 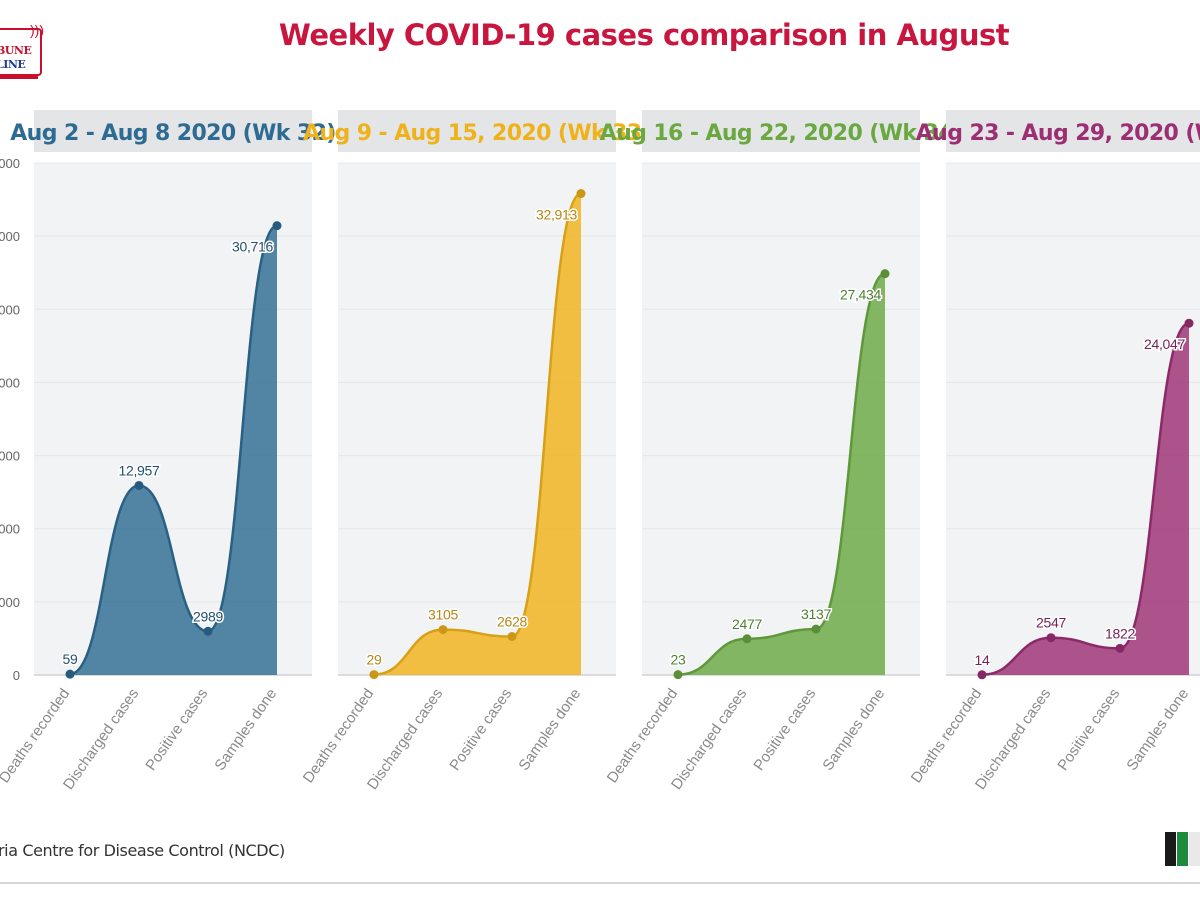 What do you see at coordinates (13, 64) in the screenshot?
I see `logo-word-bottom: LINE` at bounding box center [13, 64].